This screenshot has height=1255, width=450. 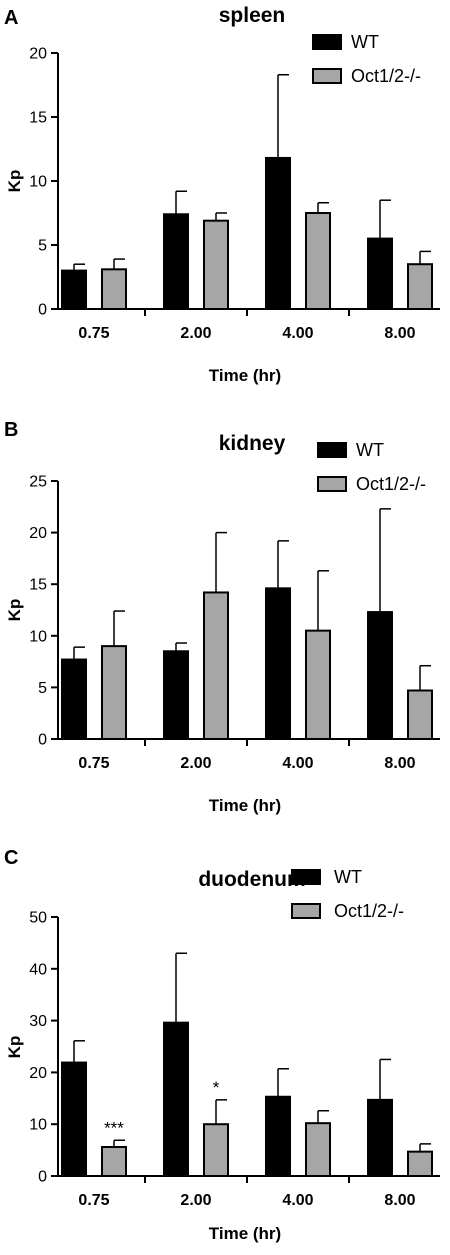 I want to click on y-tick-label: 25, so click(x=38, y=482).